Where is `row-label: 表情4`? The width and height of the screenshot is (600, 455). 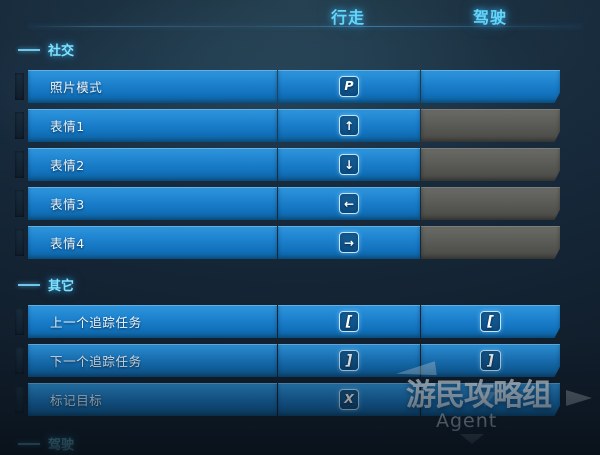
row-label: 表情4 is located at coordinates (67, 243).